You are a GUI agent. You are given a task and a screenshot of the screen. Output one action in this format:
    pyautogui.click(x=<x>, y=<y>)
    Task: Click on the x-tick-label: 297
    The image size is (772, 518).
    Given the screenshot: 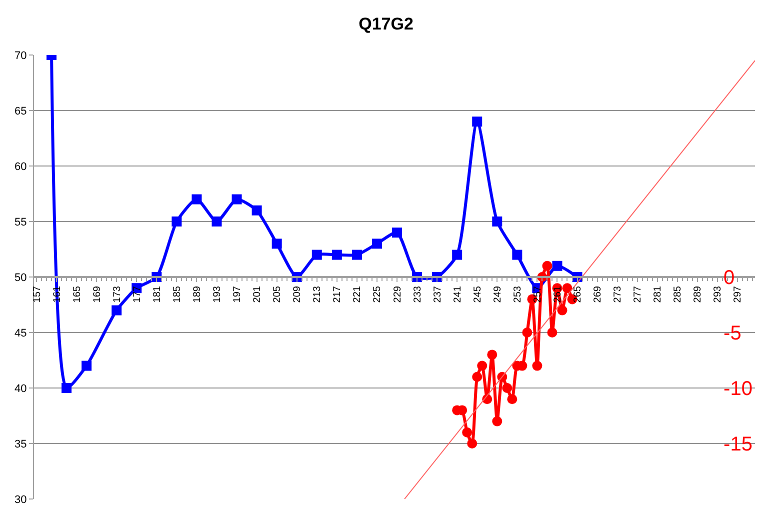 What is the action you would take?
    pyautogui.click(x=738, y=294)
    